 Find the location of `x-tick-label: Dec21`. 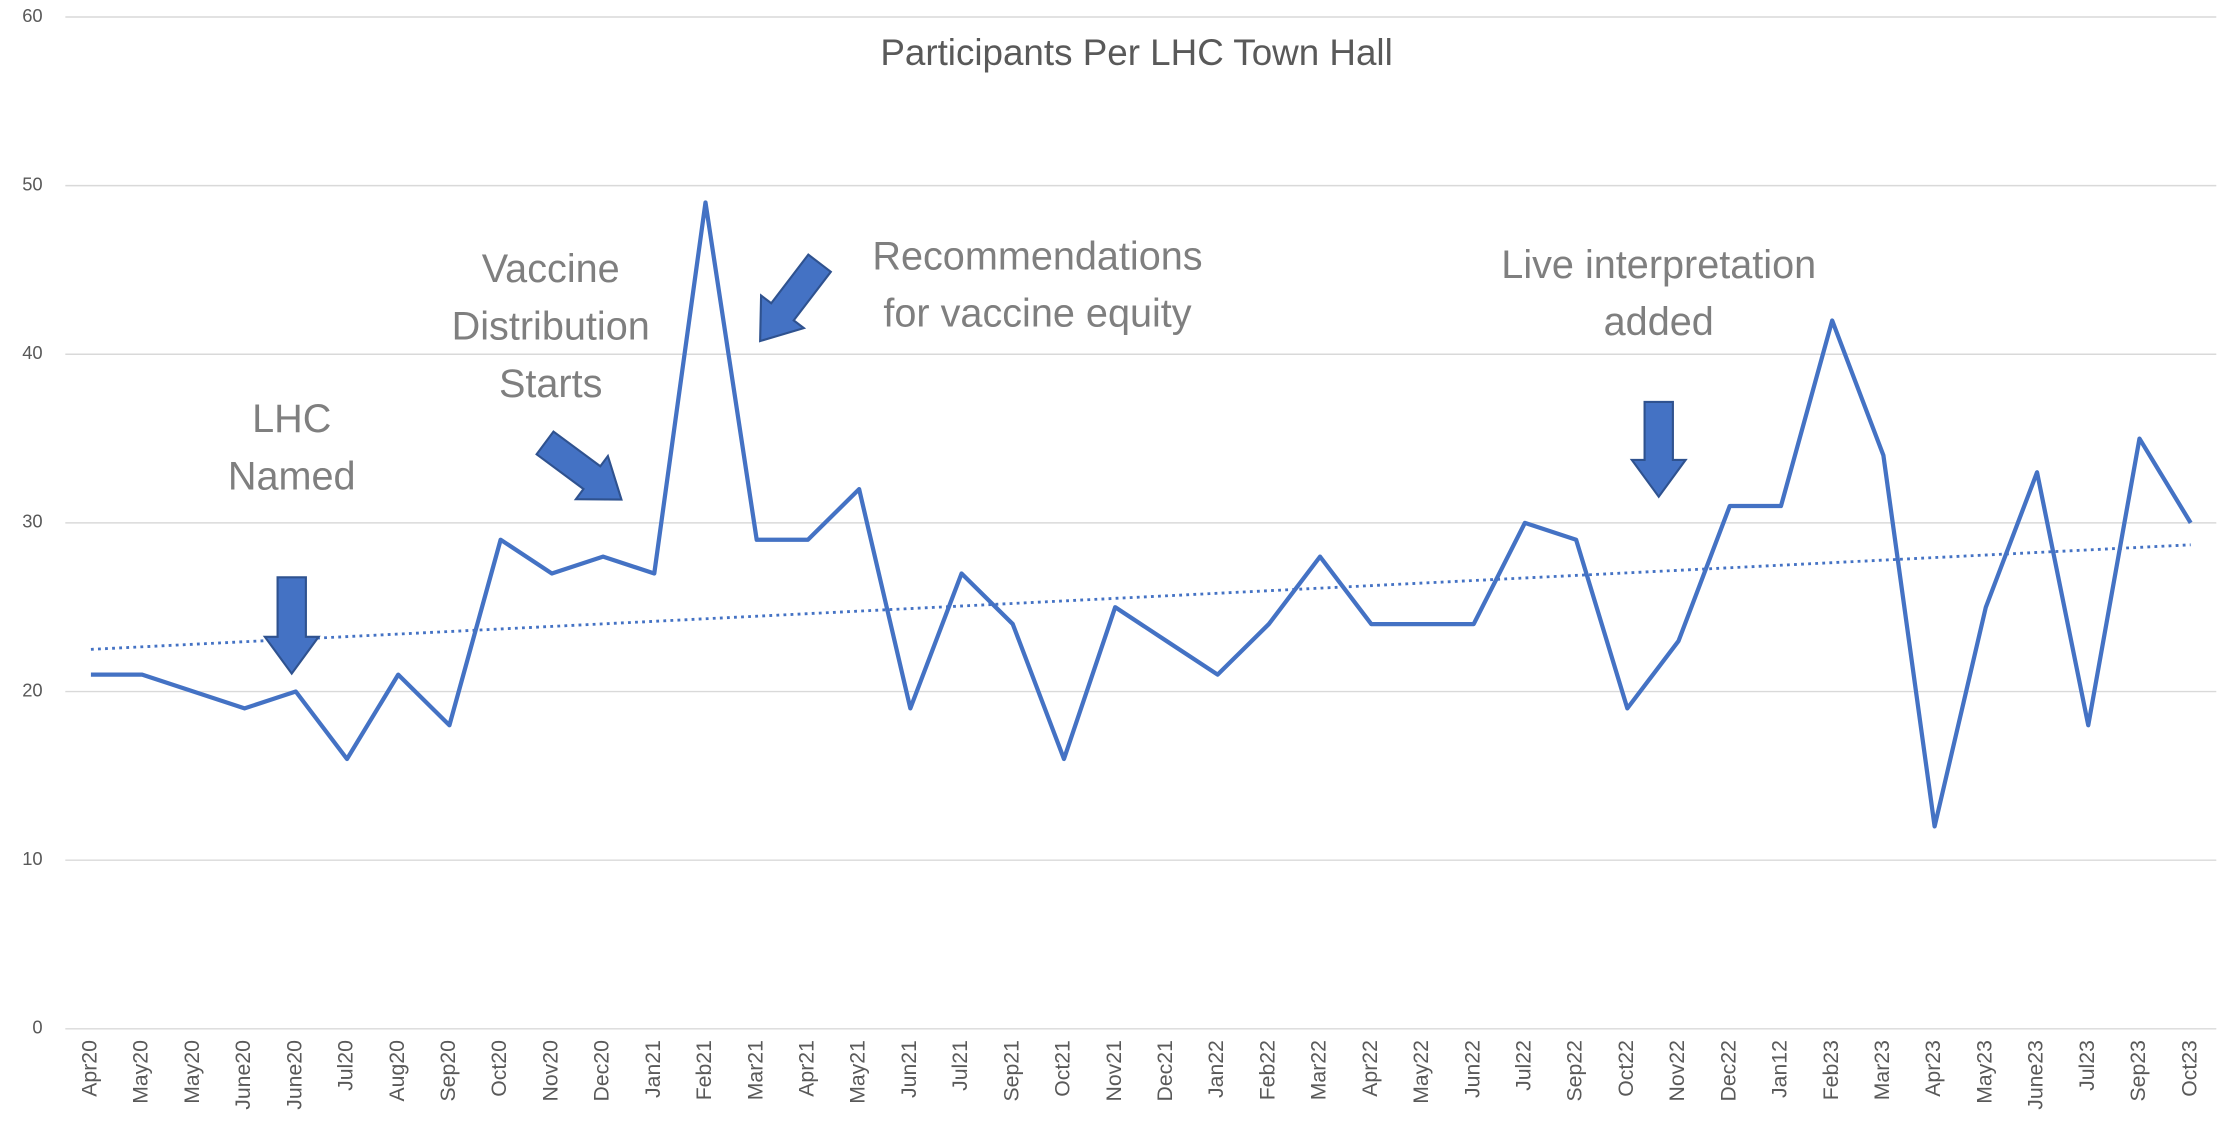

x-tick-label: Dec21 is located at coordinates (1165, 1070).